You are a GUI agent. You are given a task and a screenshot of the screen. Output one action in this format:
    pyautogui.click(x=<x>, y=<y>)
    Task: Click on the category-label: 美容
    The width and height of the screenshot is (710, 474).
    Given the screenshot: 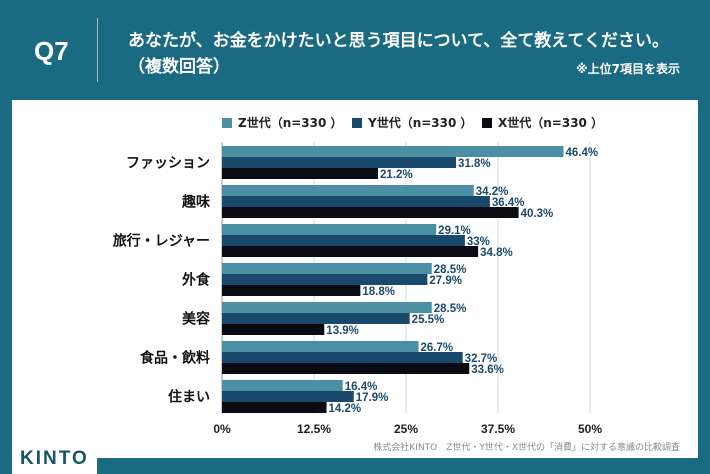 What is the action you would take?
    pyautogui.click(x=196, y=319)
    